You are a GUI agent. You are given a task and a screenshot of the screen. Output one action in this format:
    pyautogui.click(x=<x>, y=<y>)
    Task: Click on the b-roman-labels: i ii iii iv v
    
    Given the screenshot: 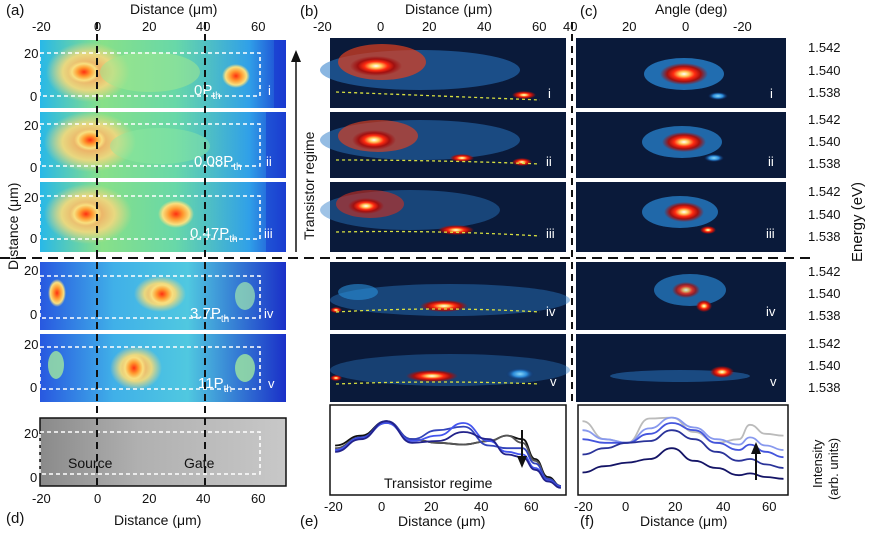 What is the action you would take?
    pyautogui.click(x=551, y=237)
    